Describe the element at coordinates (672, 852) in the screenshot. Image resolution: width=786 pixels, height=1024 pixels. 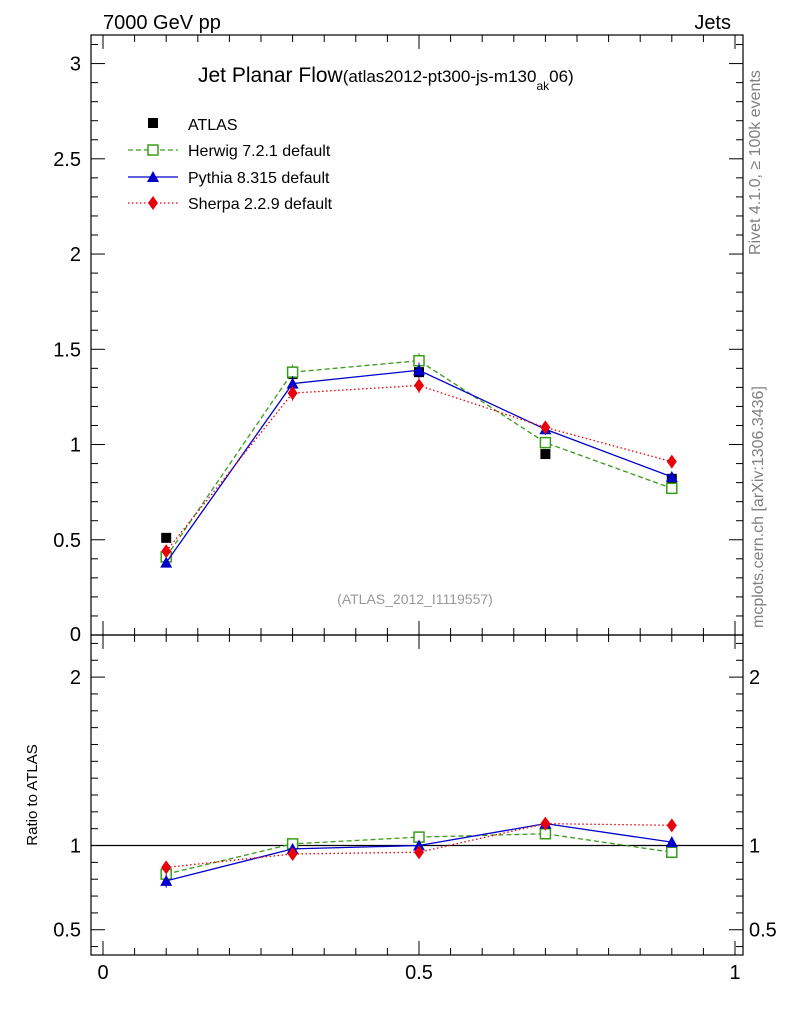
I see `ratio-point-herwig` at that location.